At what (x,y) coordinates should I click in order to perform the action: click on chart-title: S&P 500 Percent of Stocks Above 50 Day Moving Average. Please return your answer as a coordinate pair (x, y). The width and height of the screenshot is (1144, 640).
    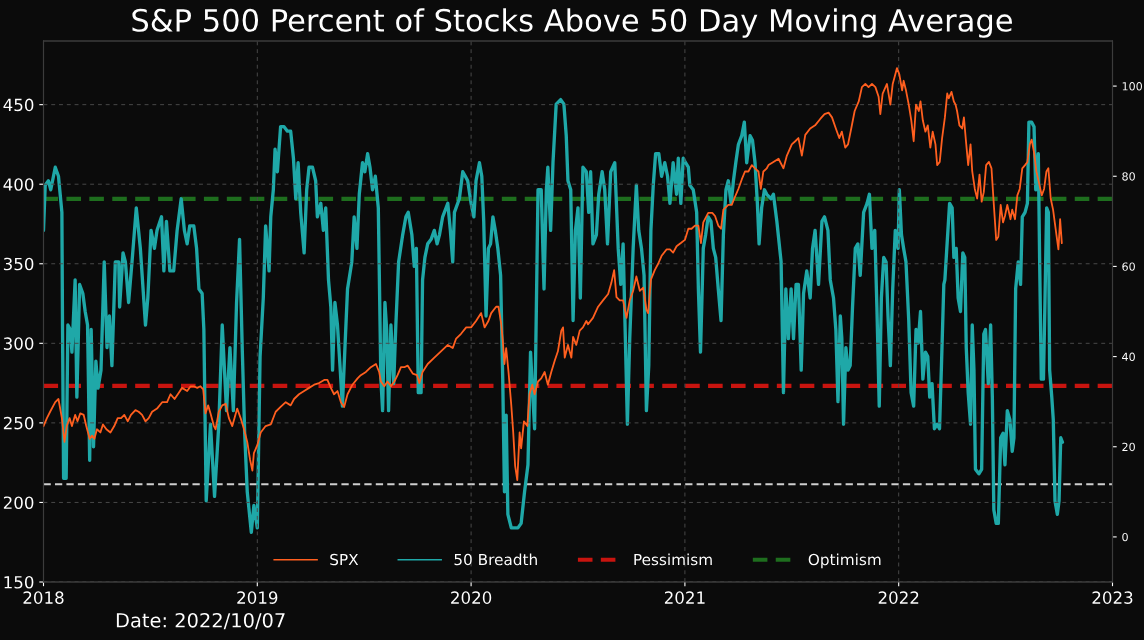
    Looking at the image, I should click on (572, 23).